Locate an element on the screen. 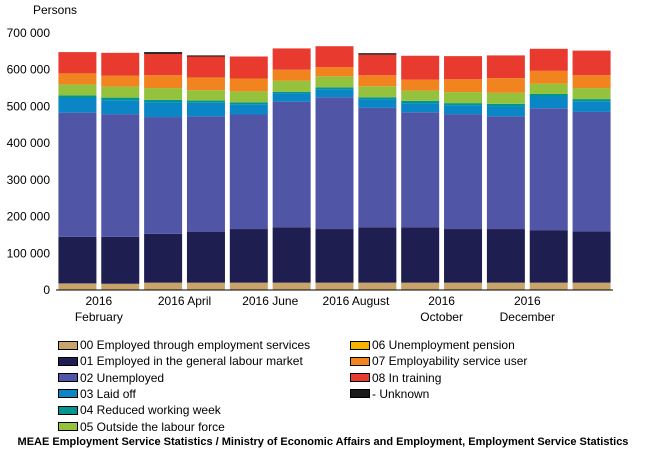 The width and height of the screenshot is (646, 454). x-tick-label: 2016 is located at coordinates (98, 301).